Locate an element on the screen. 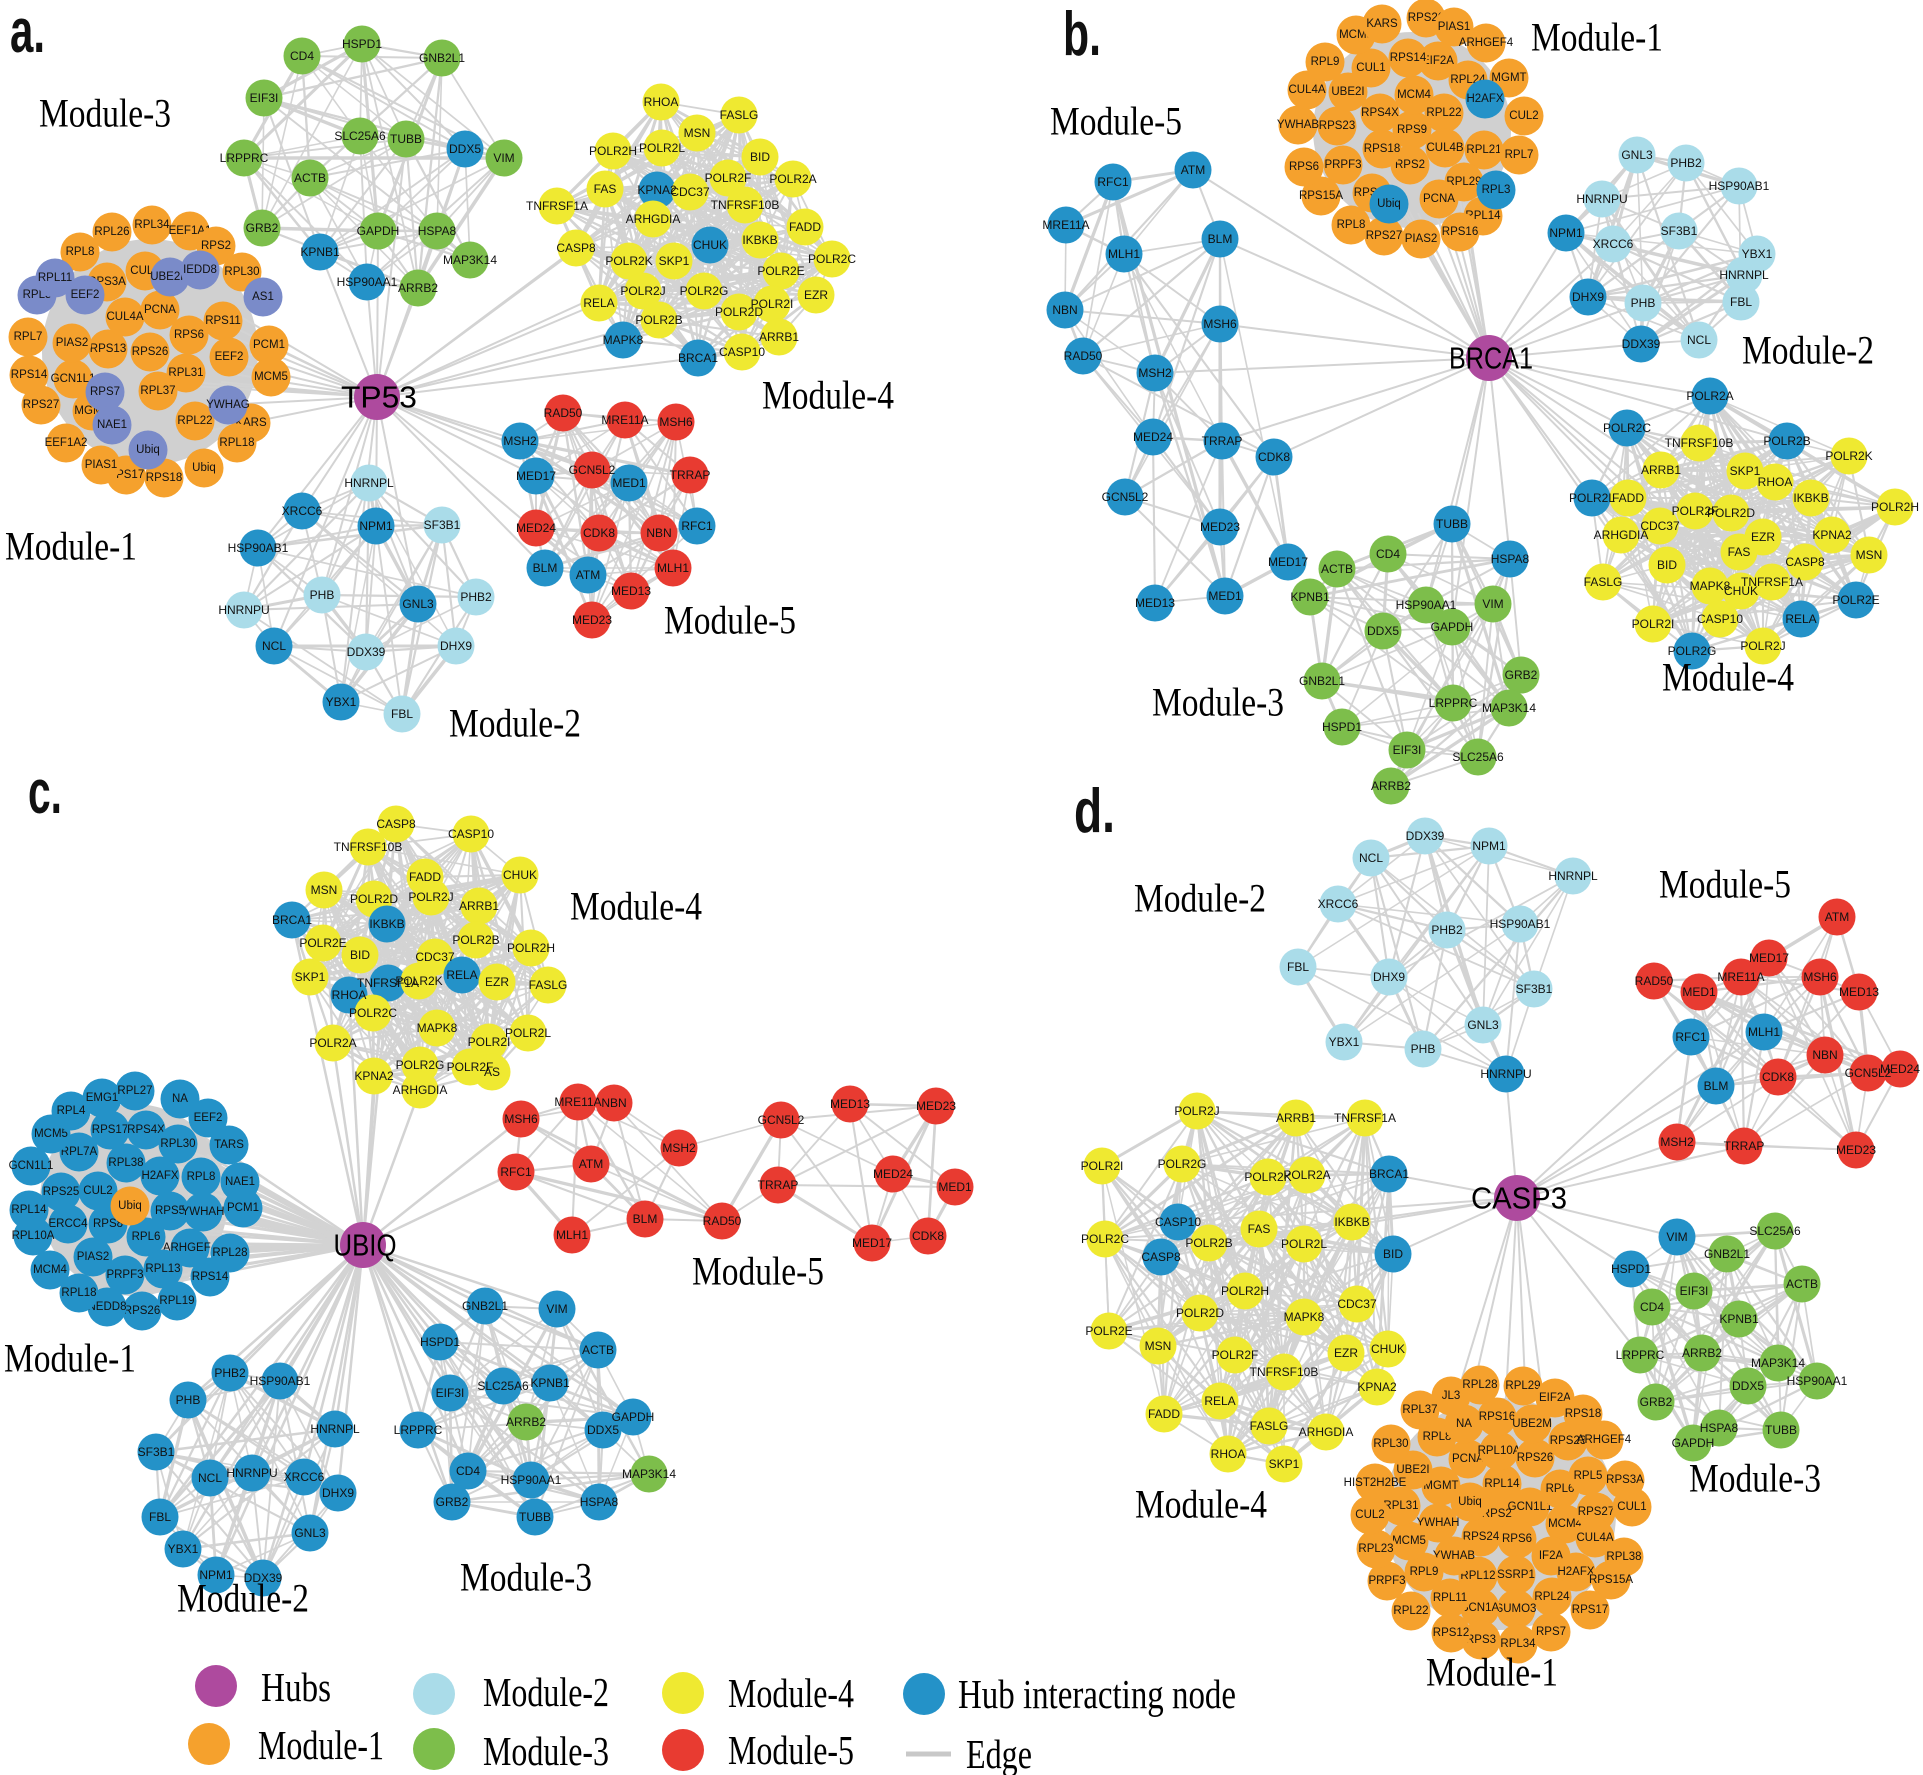 This screenshot has height=1775, width=1923. svg-text: RPS27 is located at coordinates (1384, 236).